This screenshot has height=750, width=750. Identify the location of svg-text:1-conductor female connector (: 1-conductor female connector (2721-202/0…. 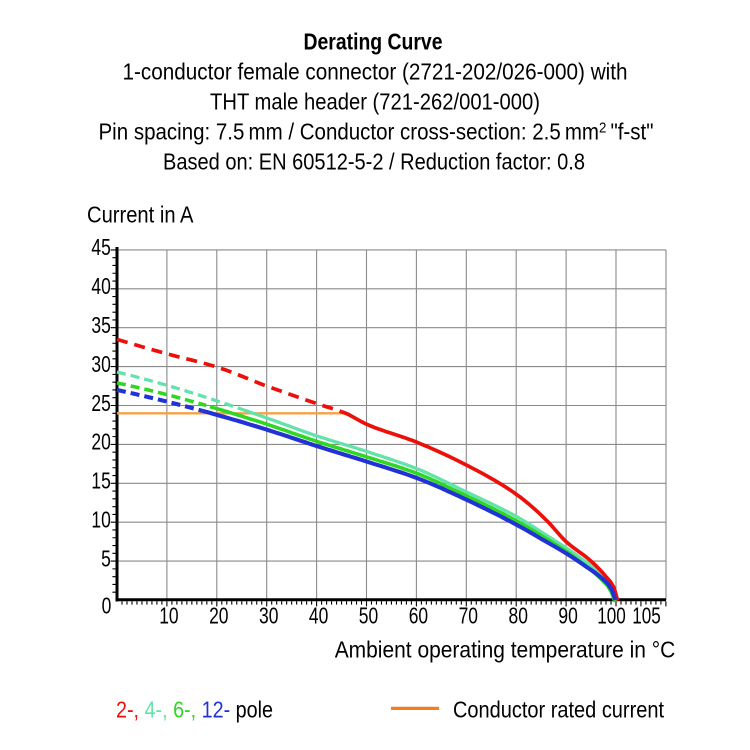
(375, 72).